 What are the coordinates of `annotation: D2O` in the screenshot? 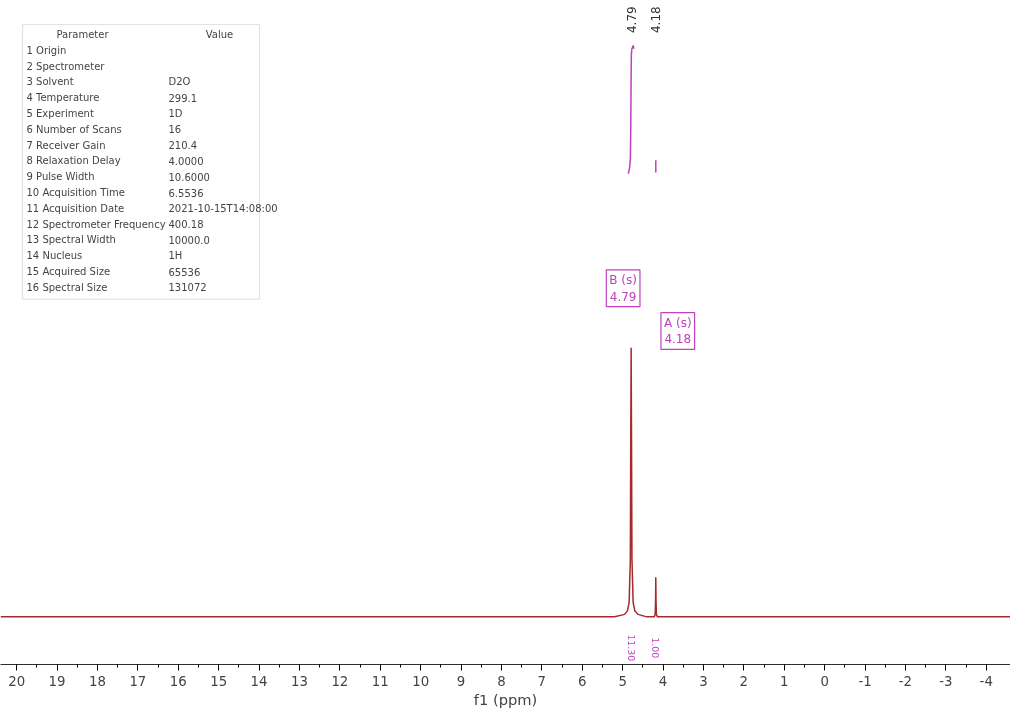 It's located at (179, 82).